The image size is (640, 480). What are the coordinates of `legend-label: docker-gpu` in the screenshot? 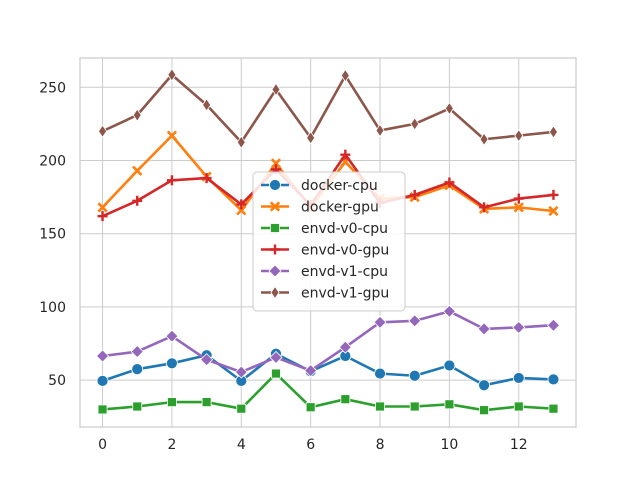 It's located at (340, 208).